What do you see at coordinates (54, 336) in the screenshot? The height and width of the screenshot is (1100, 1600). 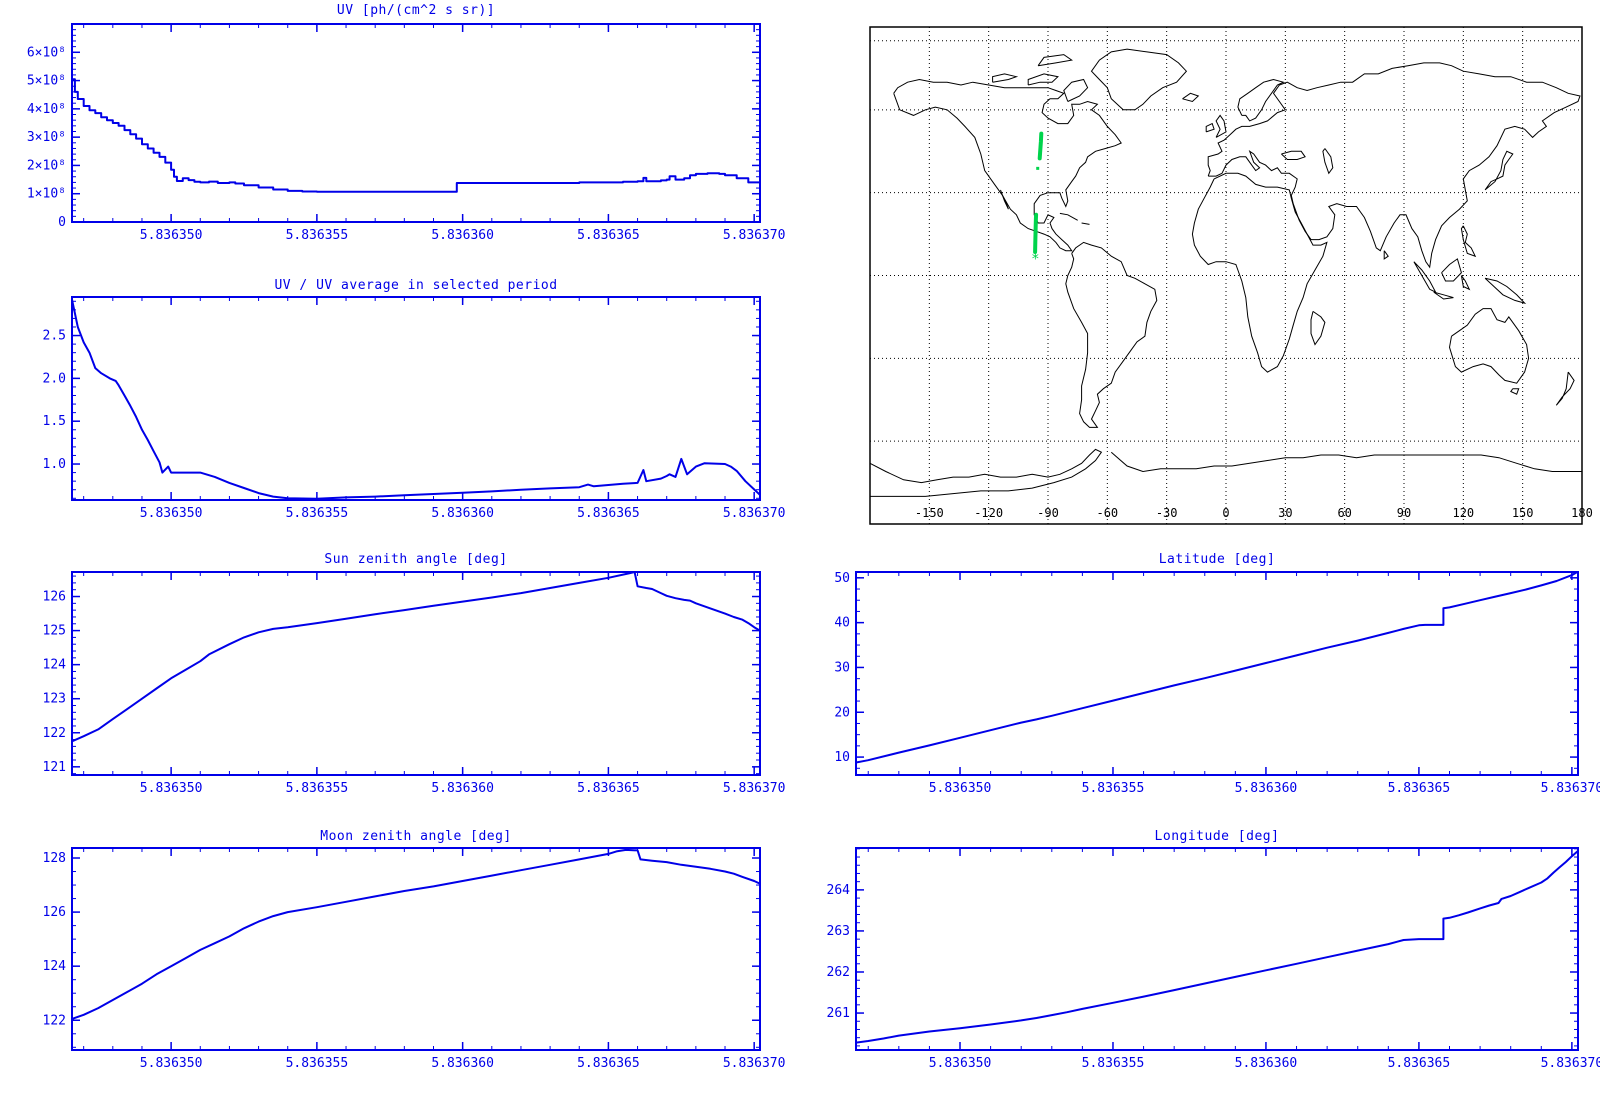 I see `svg-text: 2.5` at bounding box center [54, 336].